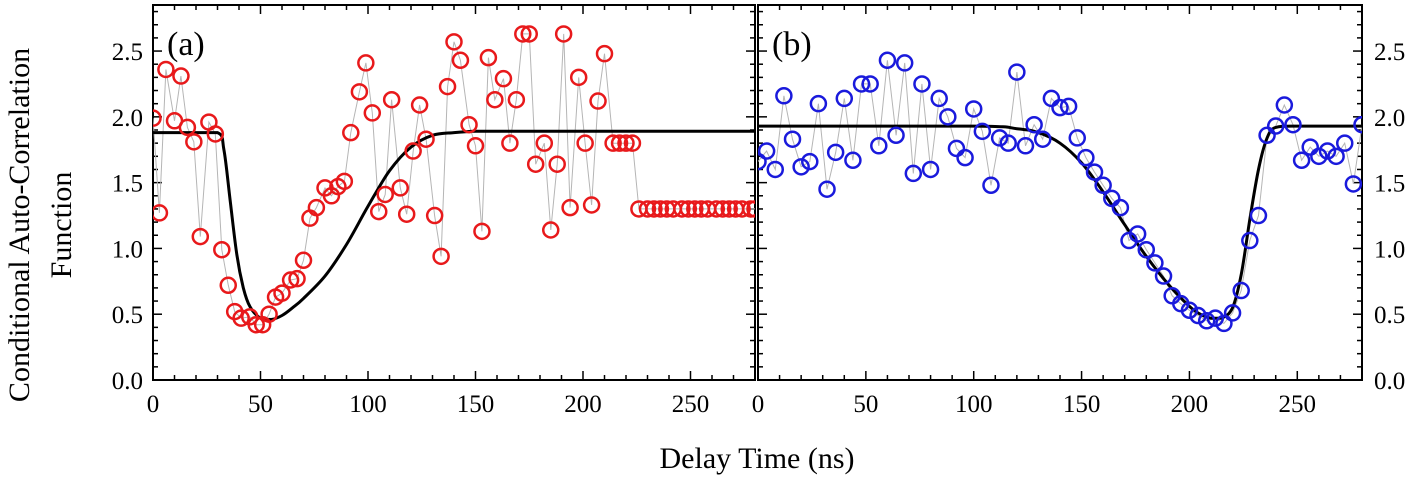  Describe the element at coordinates (61, 225) in the screenshot. I see `y-axis-title-line2: Function` at that location.